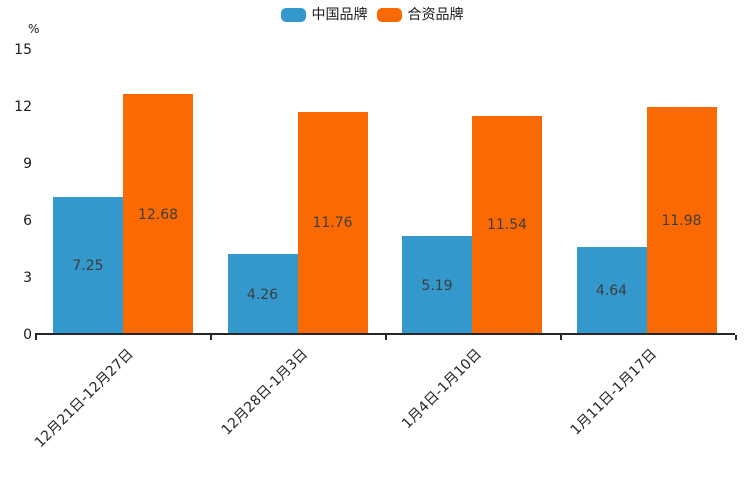 This screenshot has height=496, width=744. Describe the element at coordinates (23, 50) in the screenshot. I see `y-tick-label: 15` at that location.